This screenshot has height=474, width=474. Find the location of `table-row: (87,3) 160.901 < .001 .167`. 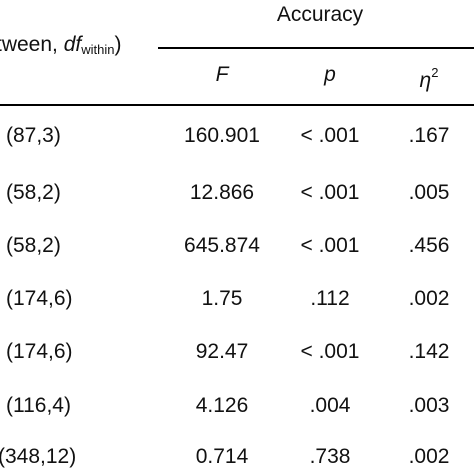

table-row: (87,3) 160.901 < .001 .167 is located at coordinates (237, 143).